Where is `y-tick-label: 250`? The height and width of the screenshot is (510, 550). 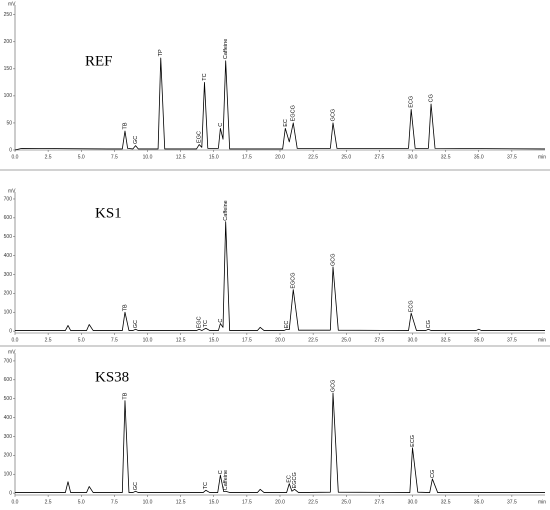 y-tick-label: 250 is located at coordinates (8, 15).